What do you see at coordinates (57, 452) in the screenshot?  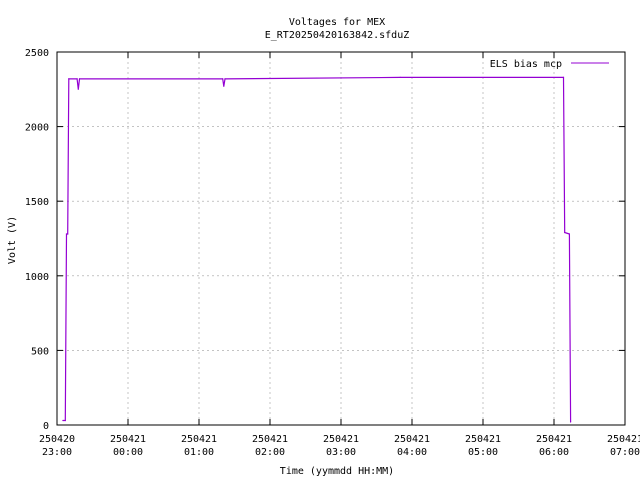 I see `x-tick-label-time: 23:00` at bounding box center [57, 452].